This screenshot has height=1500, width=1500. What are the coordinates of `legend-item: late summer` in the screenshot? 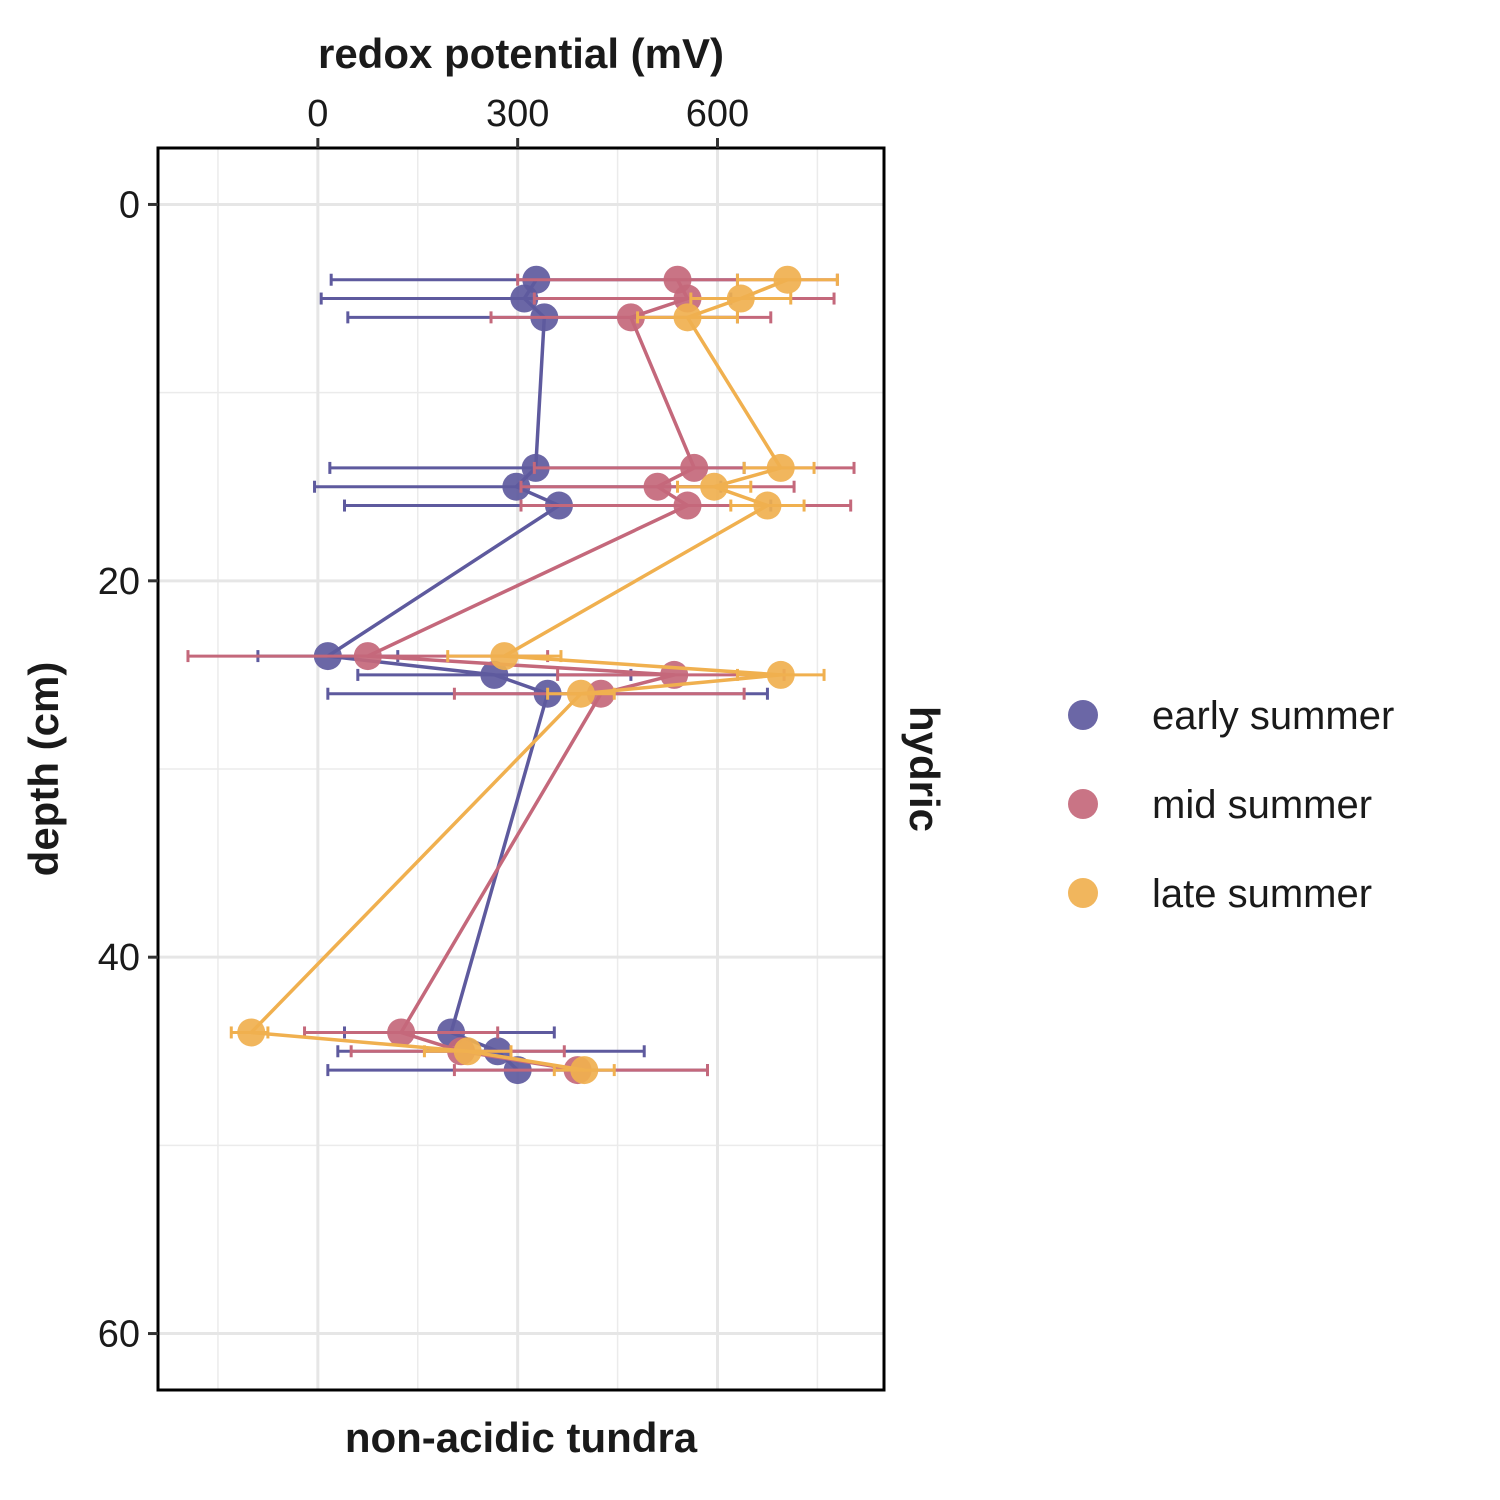 It's located at (1220, 894).